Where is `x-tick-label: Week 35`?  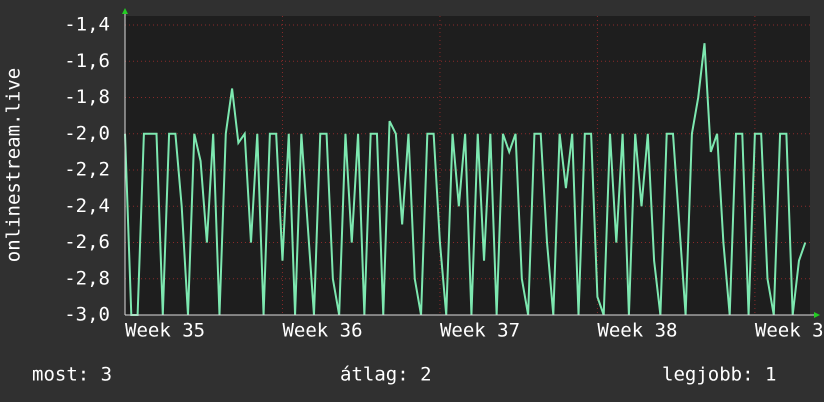 x-tick-label: Week 35 is located at coordinates (165, 331).